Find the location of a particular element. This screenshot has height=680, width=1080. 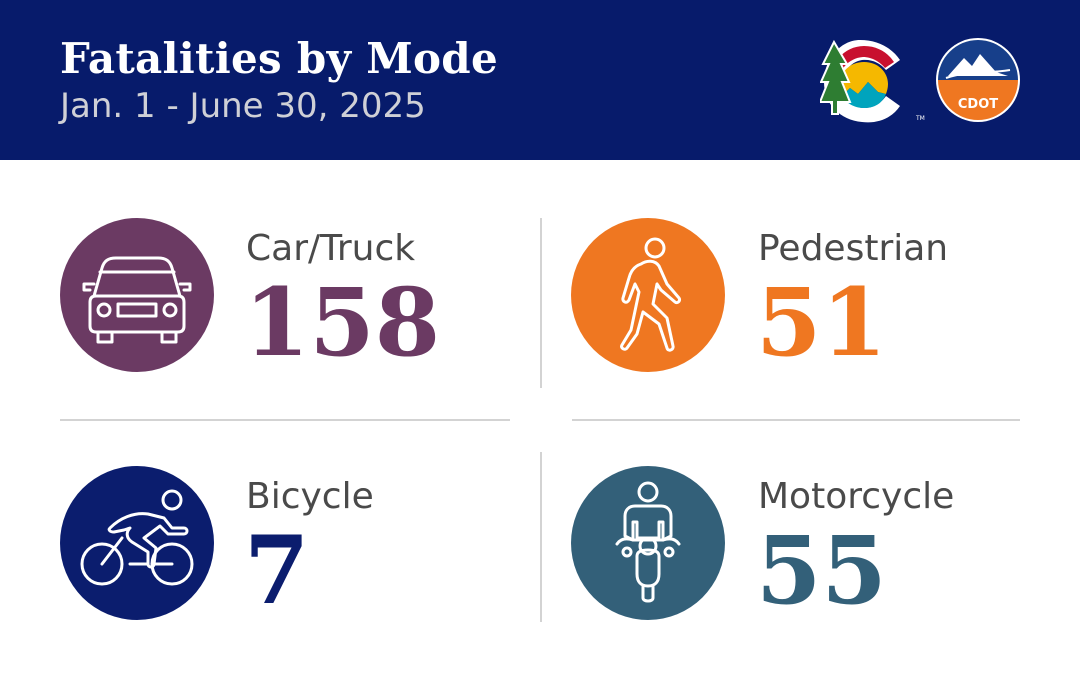

page-subtitle: Jan. 1 - June 30, 2025 is located at coordinates (243, 106).